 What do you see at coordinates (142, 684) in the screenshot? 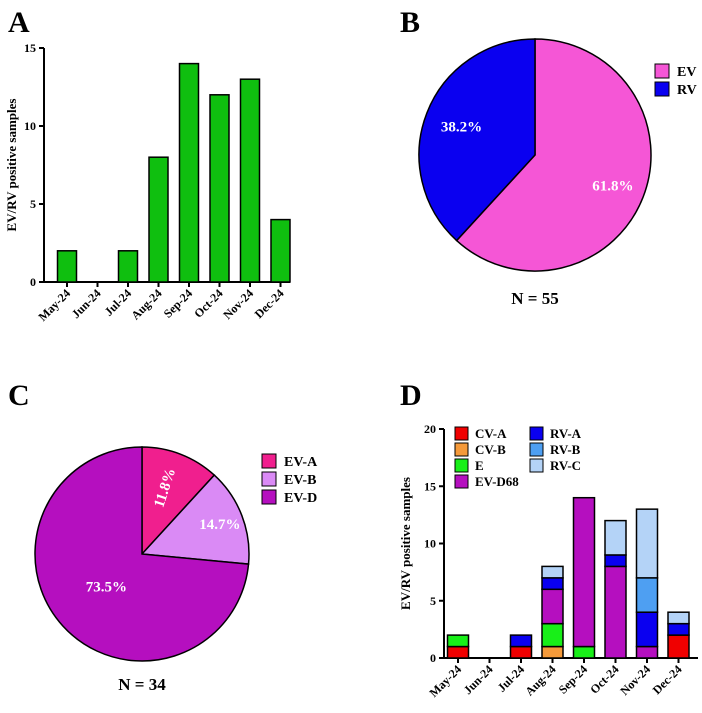
I see `sample-size-label: N = 34` at bounding box center [142, 684].